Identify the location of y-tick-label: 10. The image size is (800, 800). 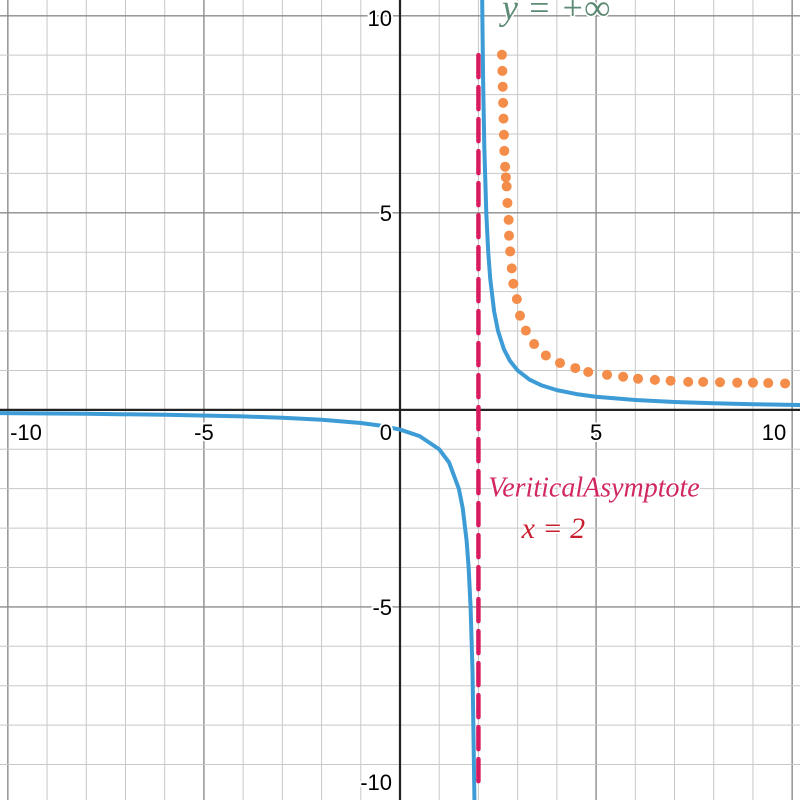
(380, 18).